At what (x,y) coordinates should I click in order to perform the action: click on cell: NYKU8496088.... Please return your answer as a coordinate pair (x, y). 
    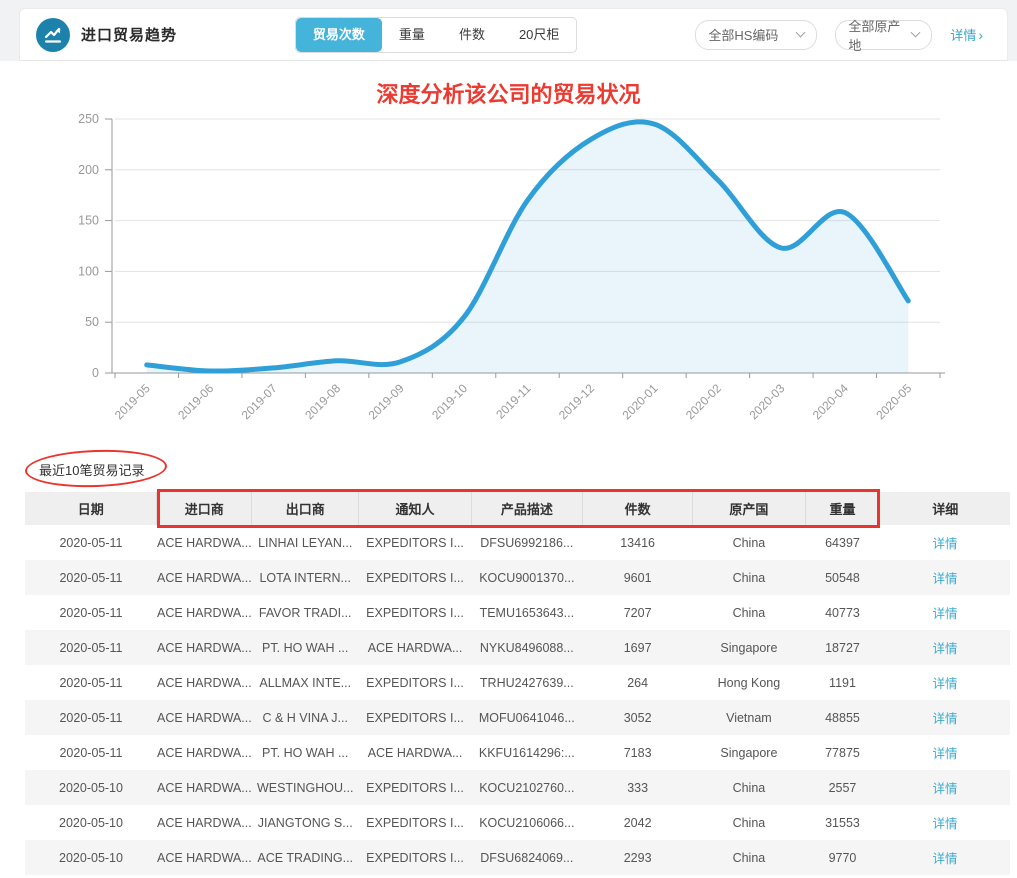
    Looking at the image, I should click on (526, 647).